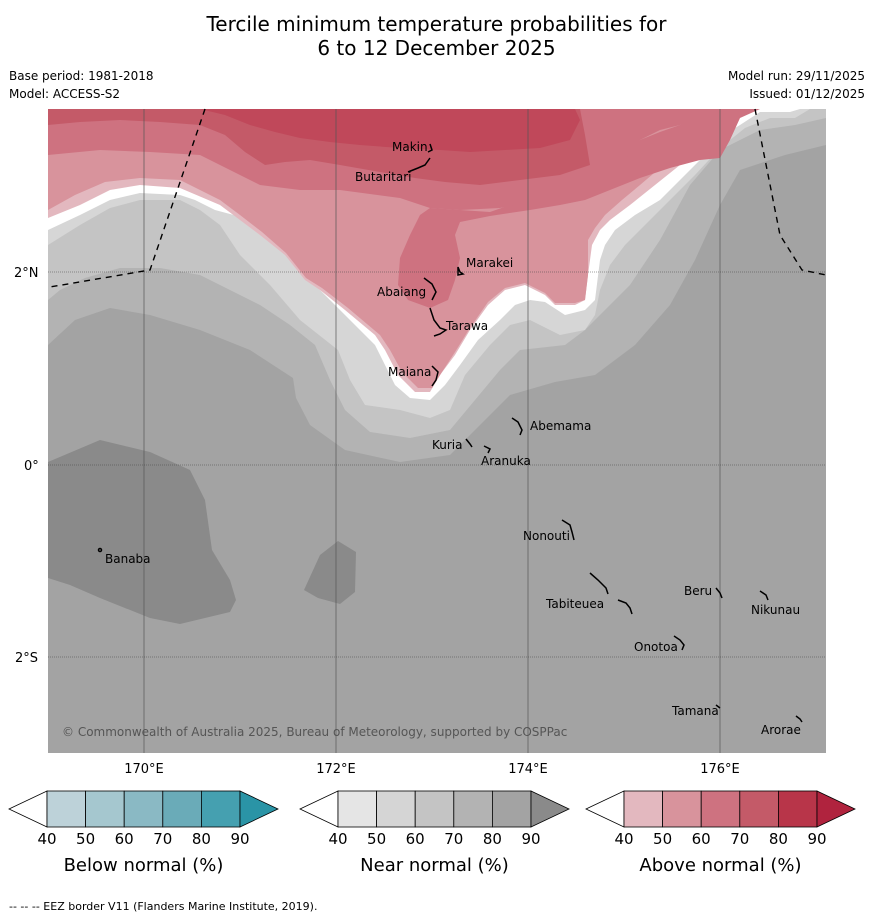 This screenshot has height=919, width=873. Describe the element at coordinates (662, 839) in the screenshot. I see `colorbar-above-tick: 50` at that location.